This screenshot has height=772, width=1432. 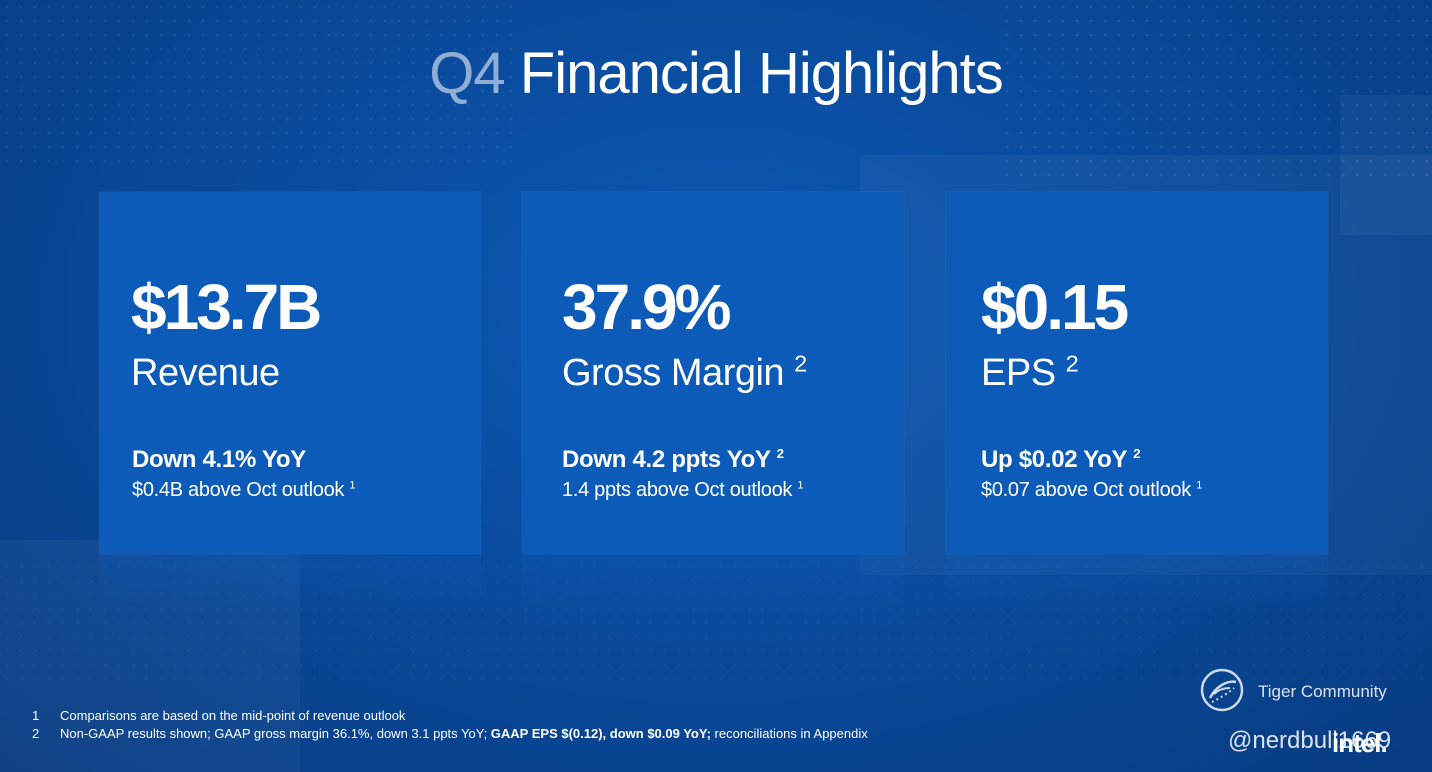 I want to click on card-outlook: $0.4B above Oct outlook 1, so click(x=244, y=490).